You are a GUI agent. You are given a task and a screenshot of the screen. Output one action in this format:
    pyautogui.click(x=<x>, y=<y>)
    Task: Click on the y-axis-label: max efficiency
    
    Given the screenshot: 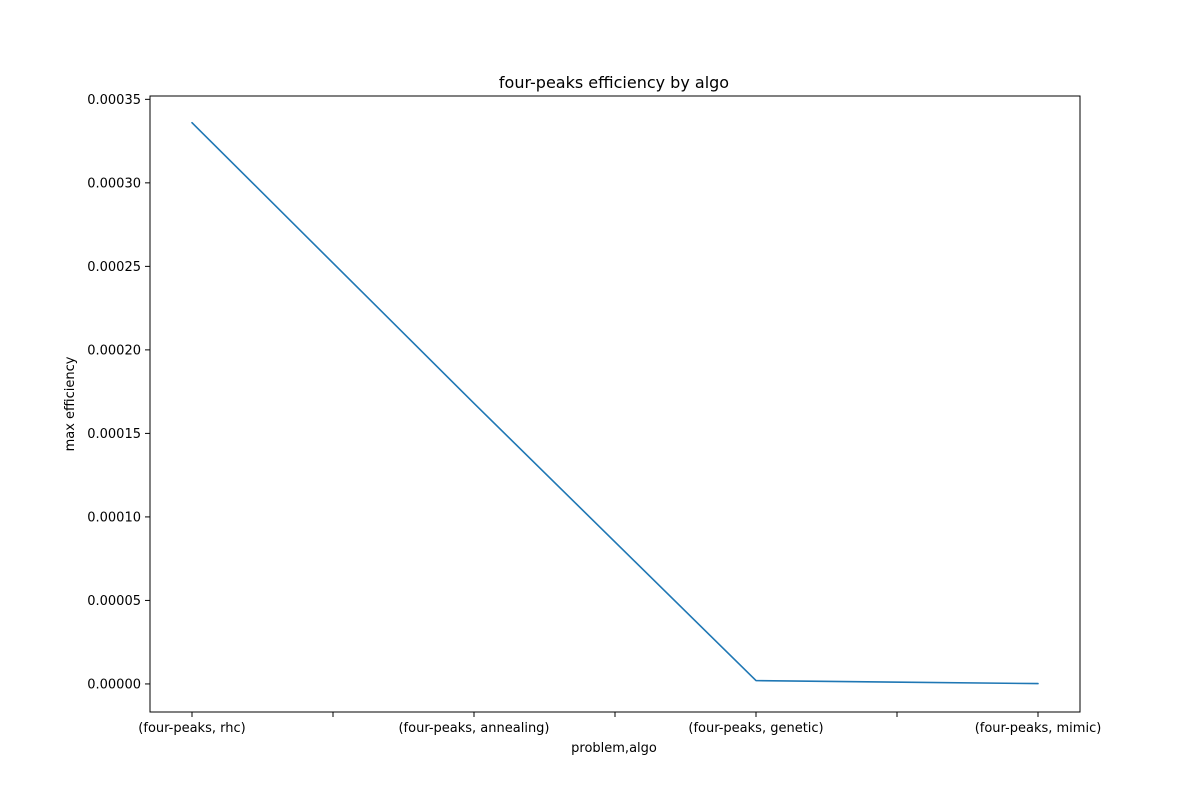 What is the action you would take?
    pyautogui.click(x=70, y=403)
    